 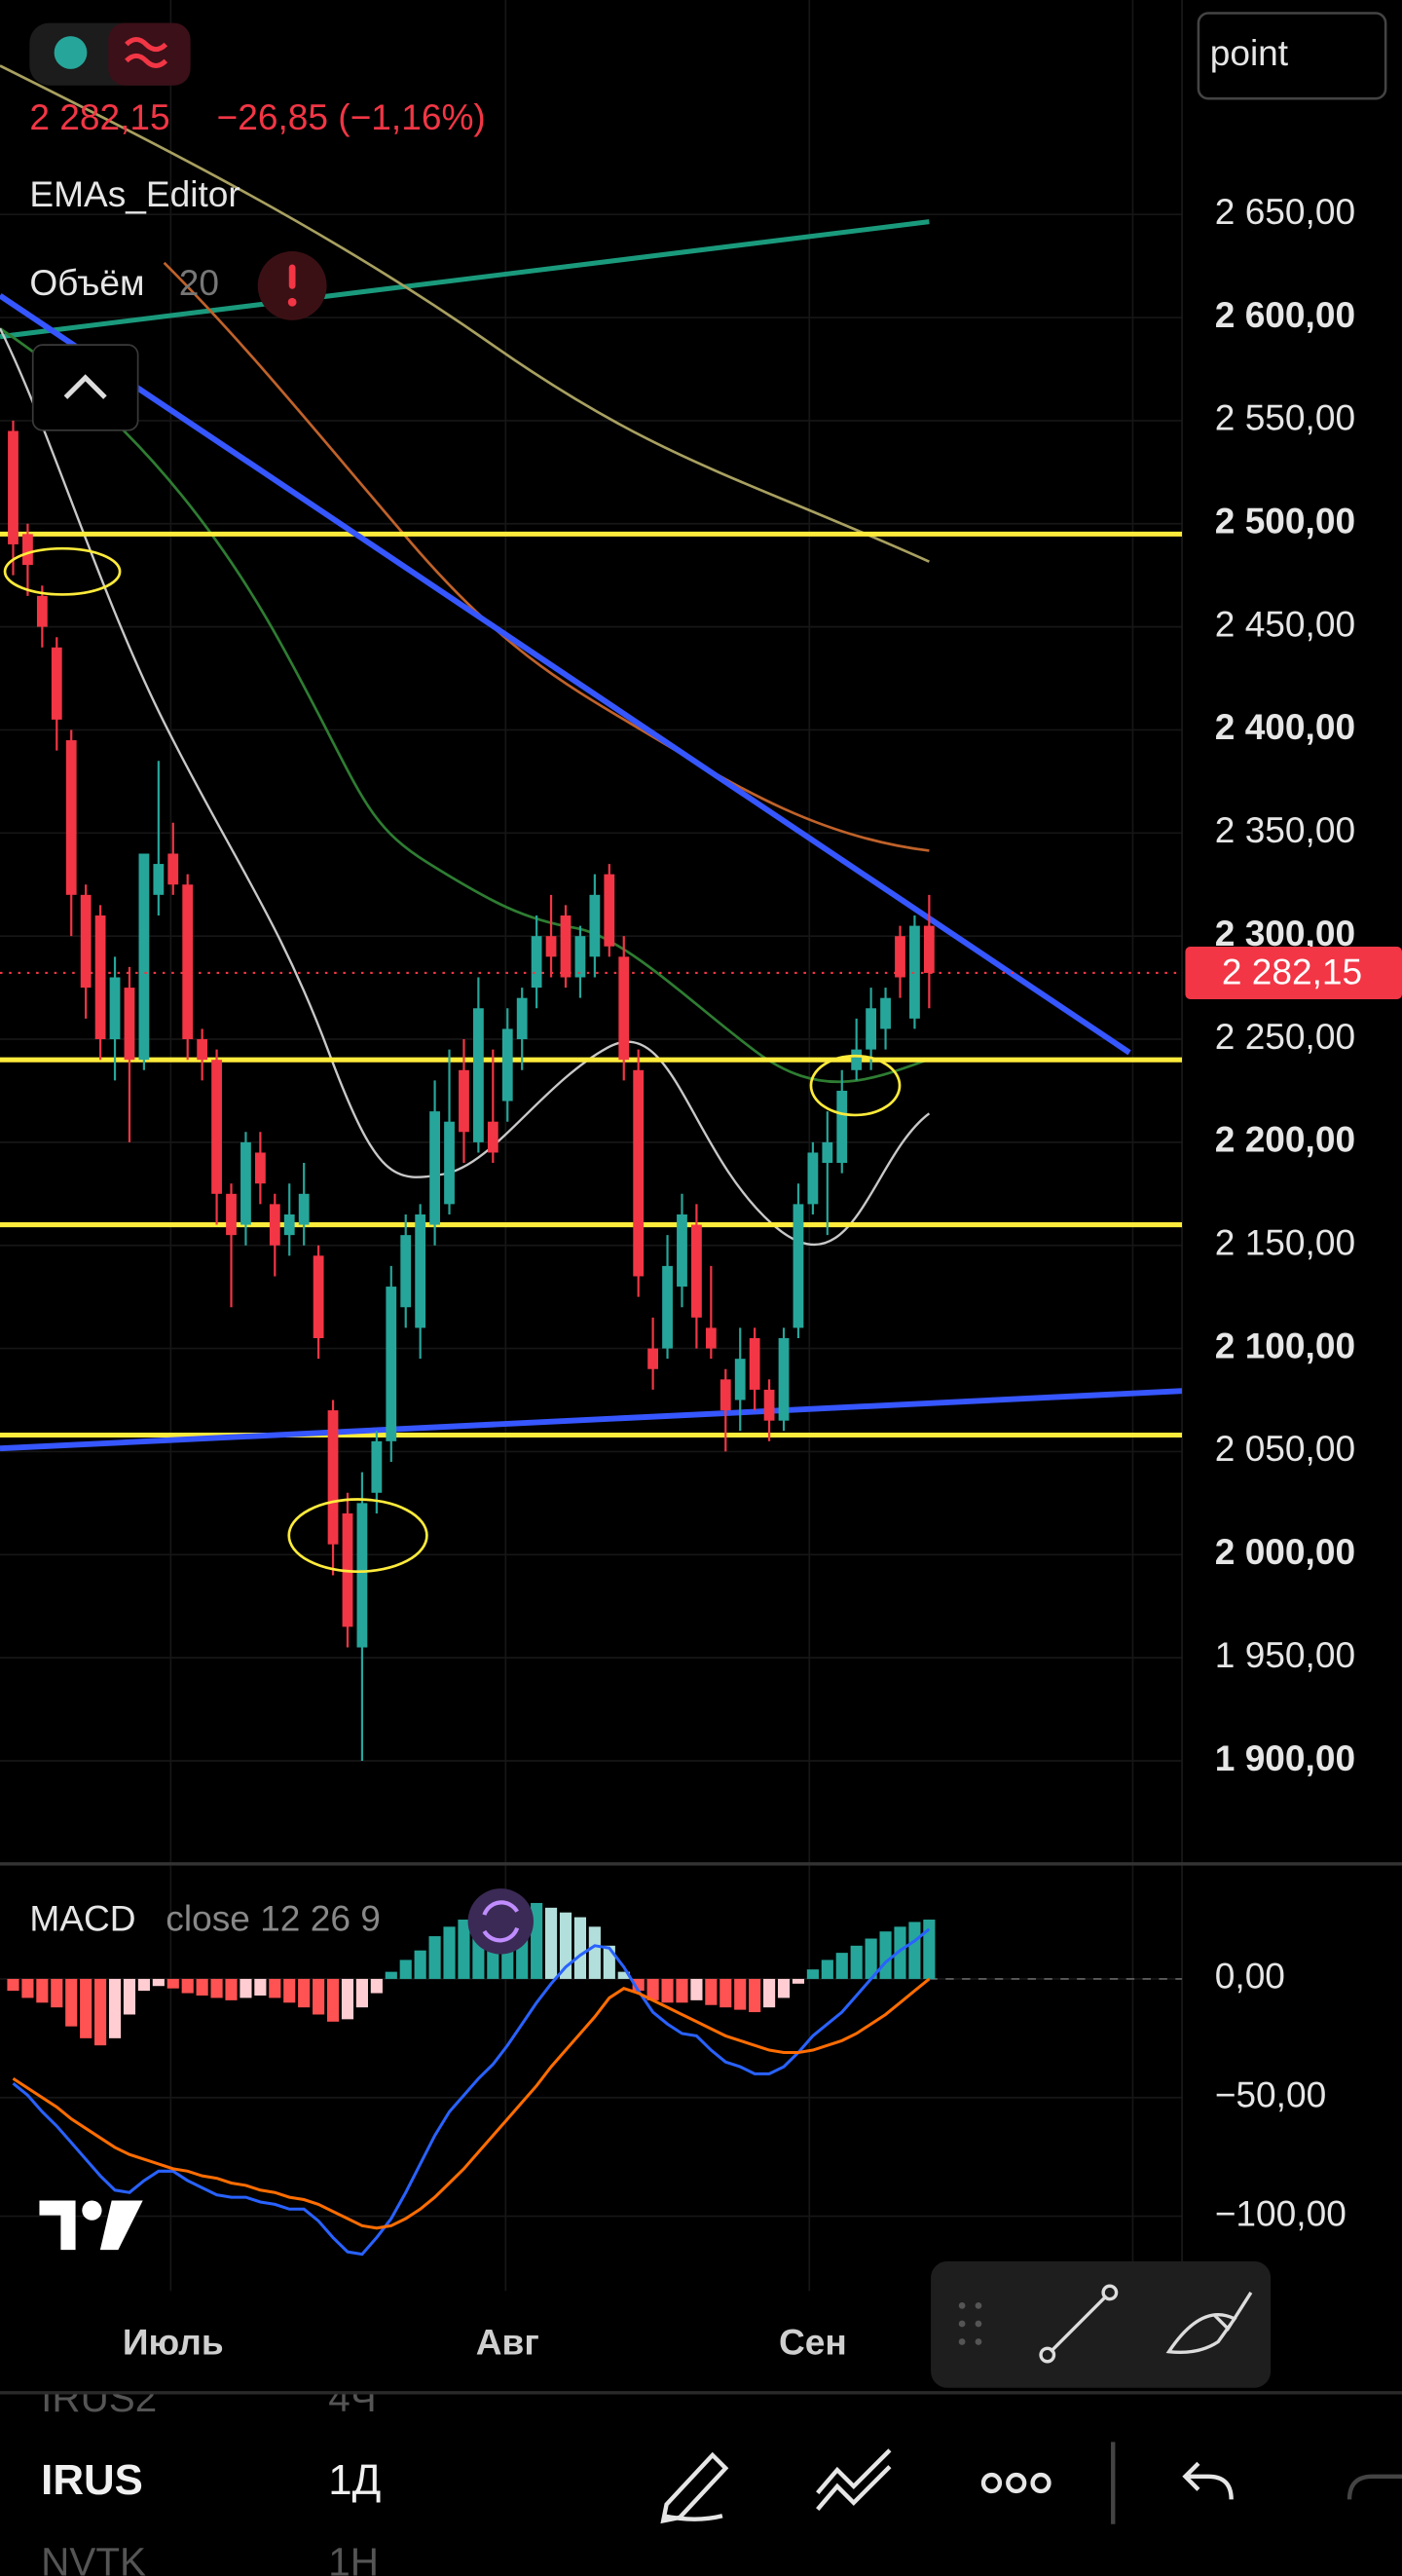 I want to click on brush-tool, so click(x=1209, y=2323).